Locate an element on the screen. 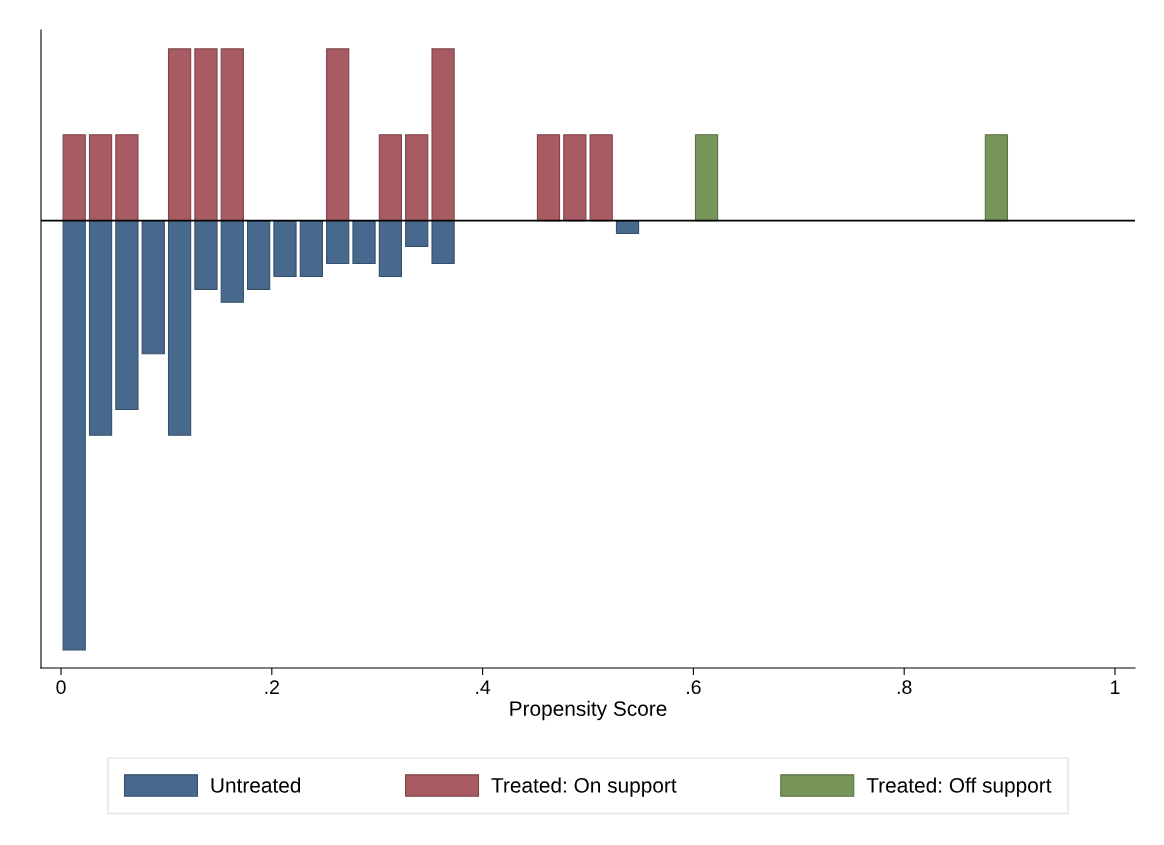  x-tick-label: .8 is located at coordinates (904, 687).